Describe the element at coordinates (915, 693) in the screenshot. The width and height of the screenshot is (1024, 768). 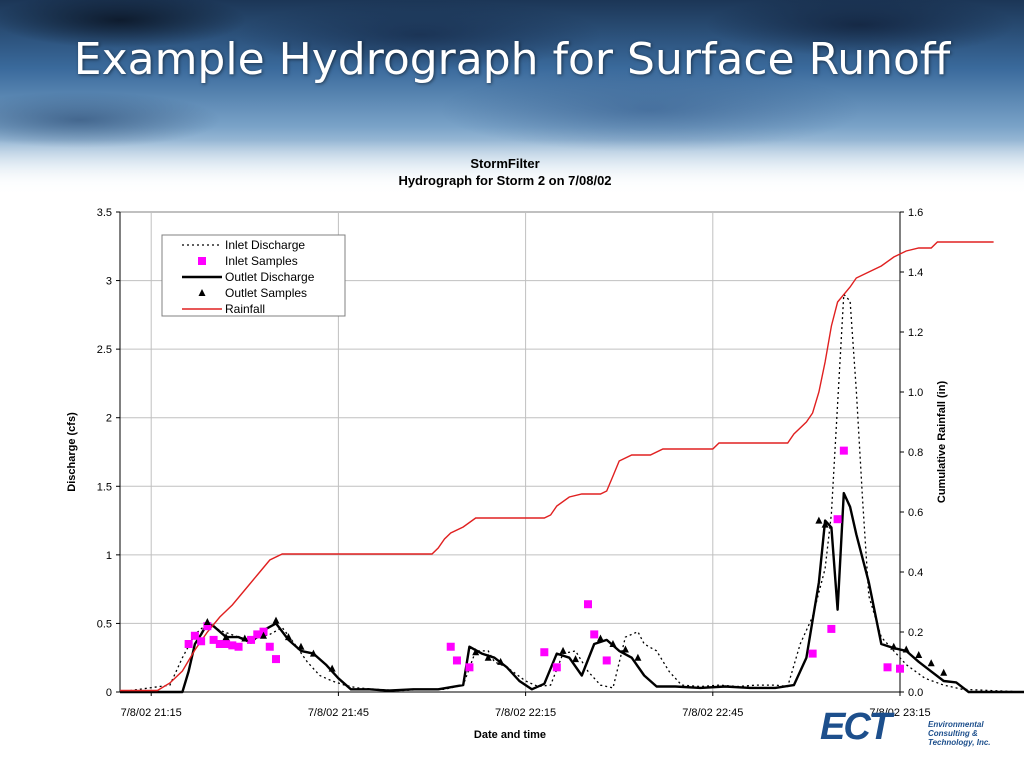
I see `y2-tick-label: 0.0` at that location.